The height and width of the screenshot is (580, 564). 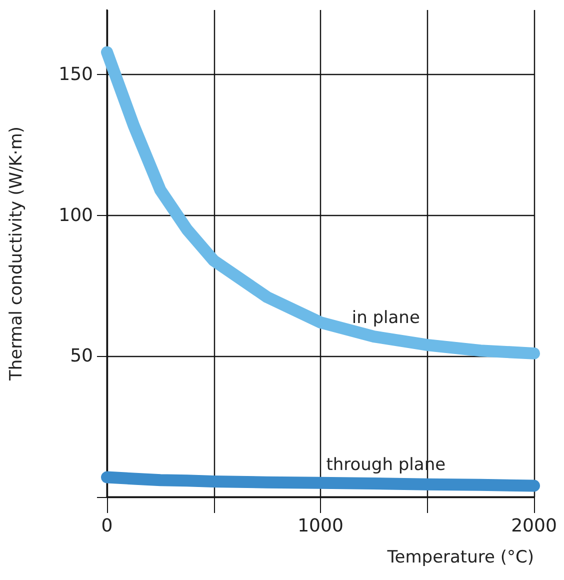 What do you see at coordinates (386, 318) in the screenshot?
I see `series-label: in plane` at bounding box center [386, 318].